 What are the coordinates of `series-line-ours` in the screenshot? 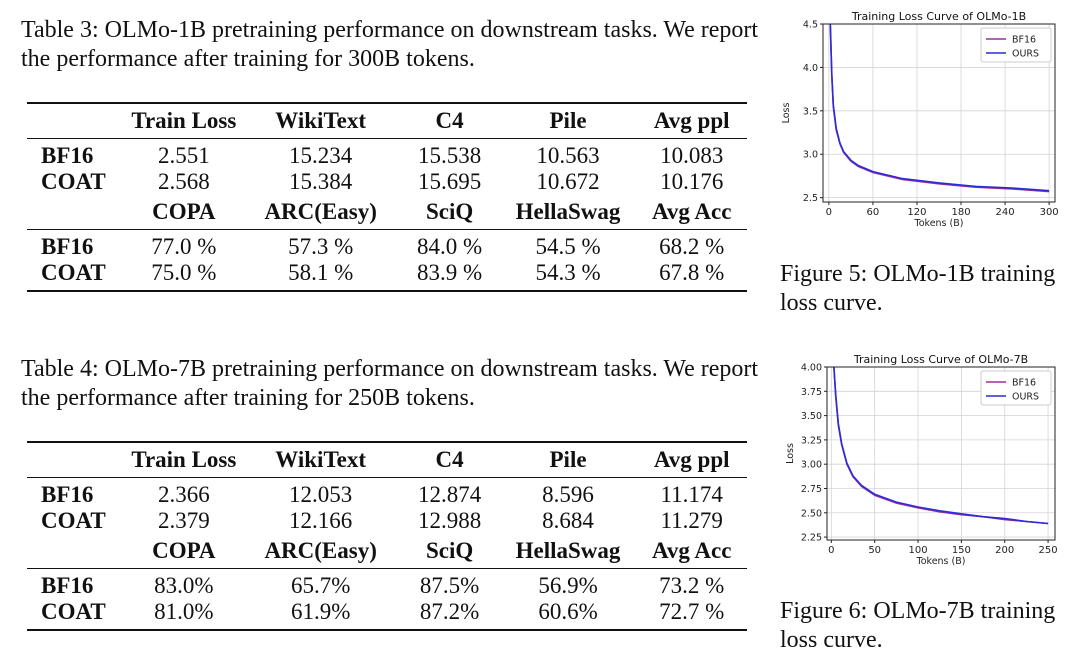 It's located at (939, 108).